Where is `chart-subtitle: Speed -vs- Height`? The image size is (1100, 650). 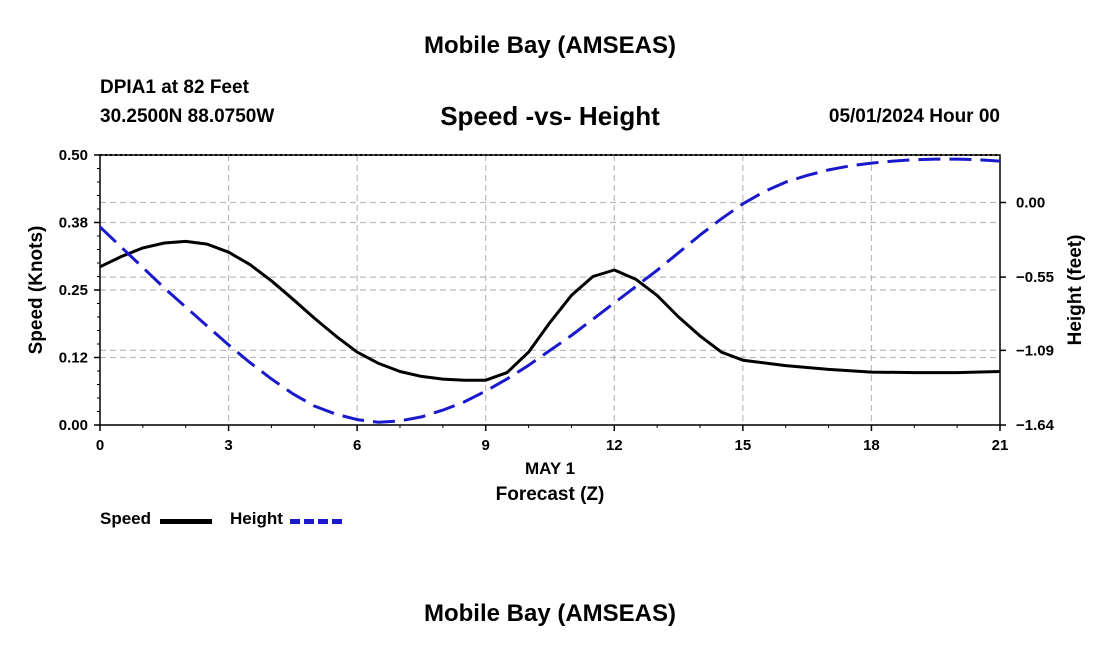 chart-subtitle: Speed -vs- Height is located at coordinates (550, 116).